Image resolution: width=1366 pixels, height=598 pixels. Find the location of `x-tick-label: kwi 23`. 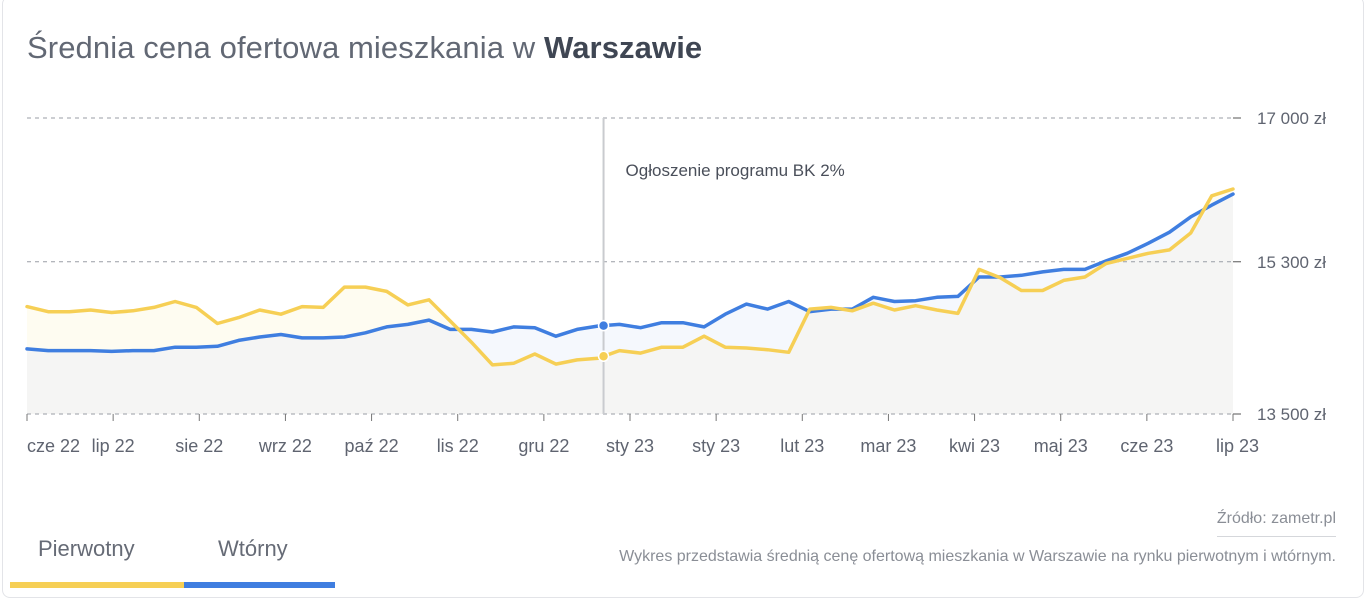

x-tick-label: kwi 23 is located at coordinates (974, 446).